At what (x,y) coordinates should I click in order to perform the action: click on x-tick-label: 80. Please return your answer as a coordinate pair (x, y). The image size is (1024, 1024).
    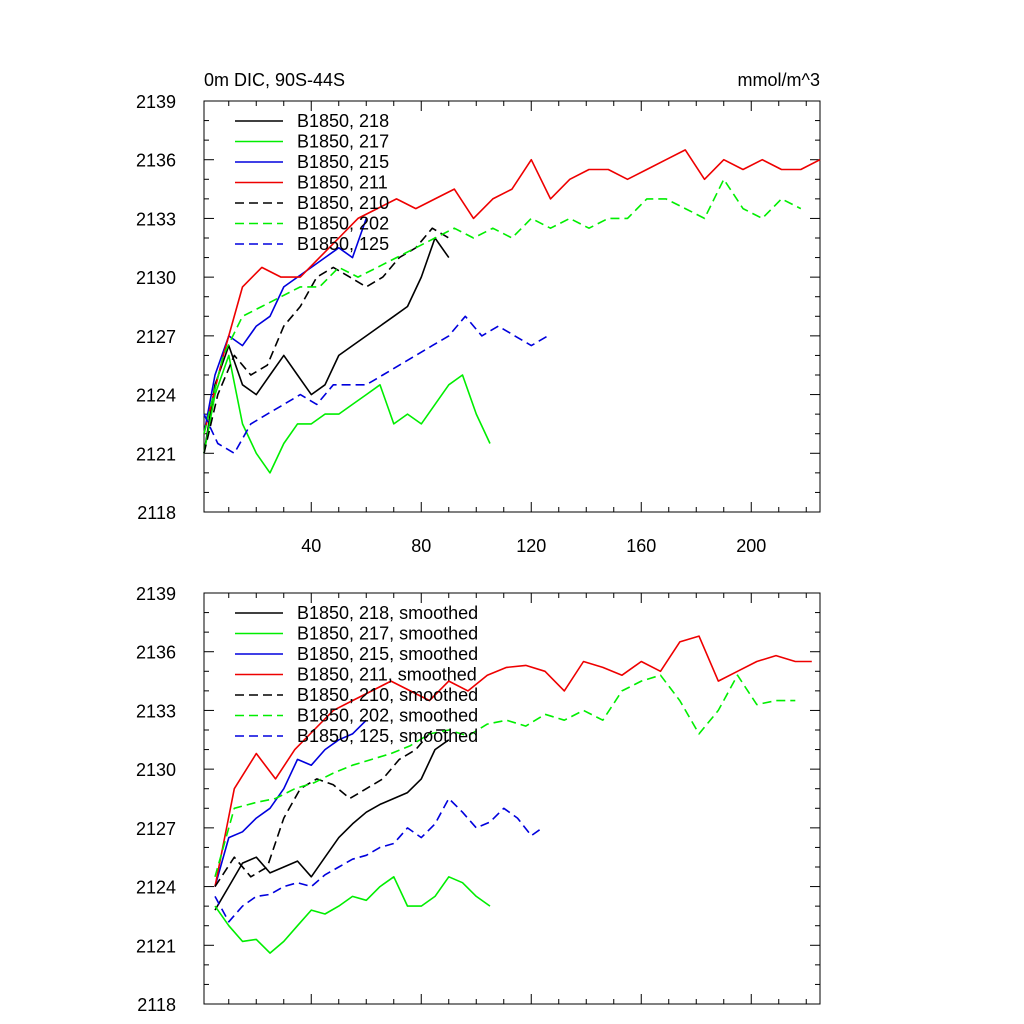
    Looking at the image, I should click on (421, 546).